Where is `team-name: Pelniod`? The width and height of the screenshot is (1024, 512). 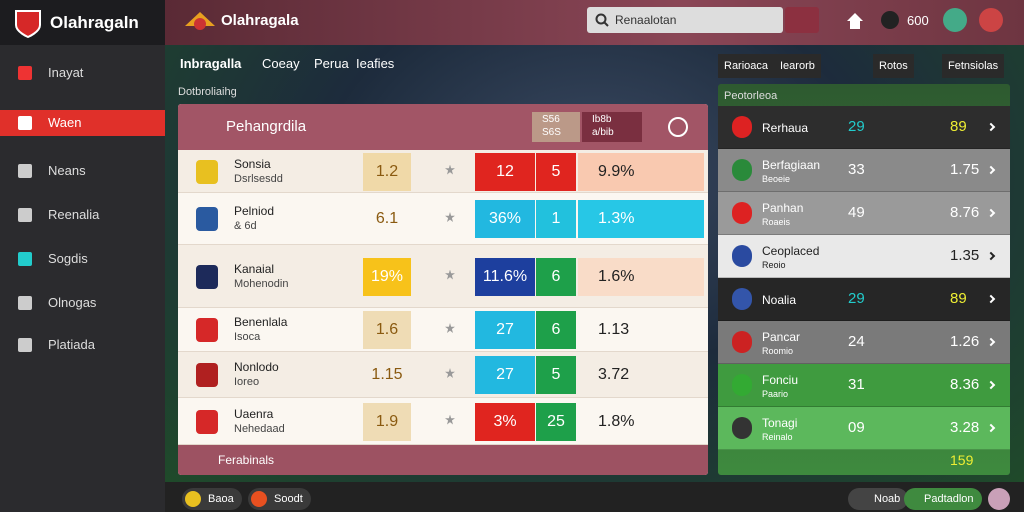 team-name: Pelniod is located at coordinates (254, 211).